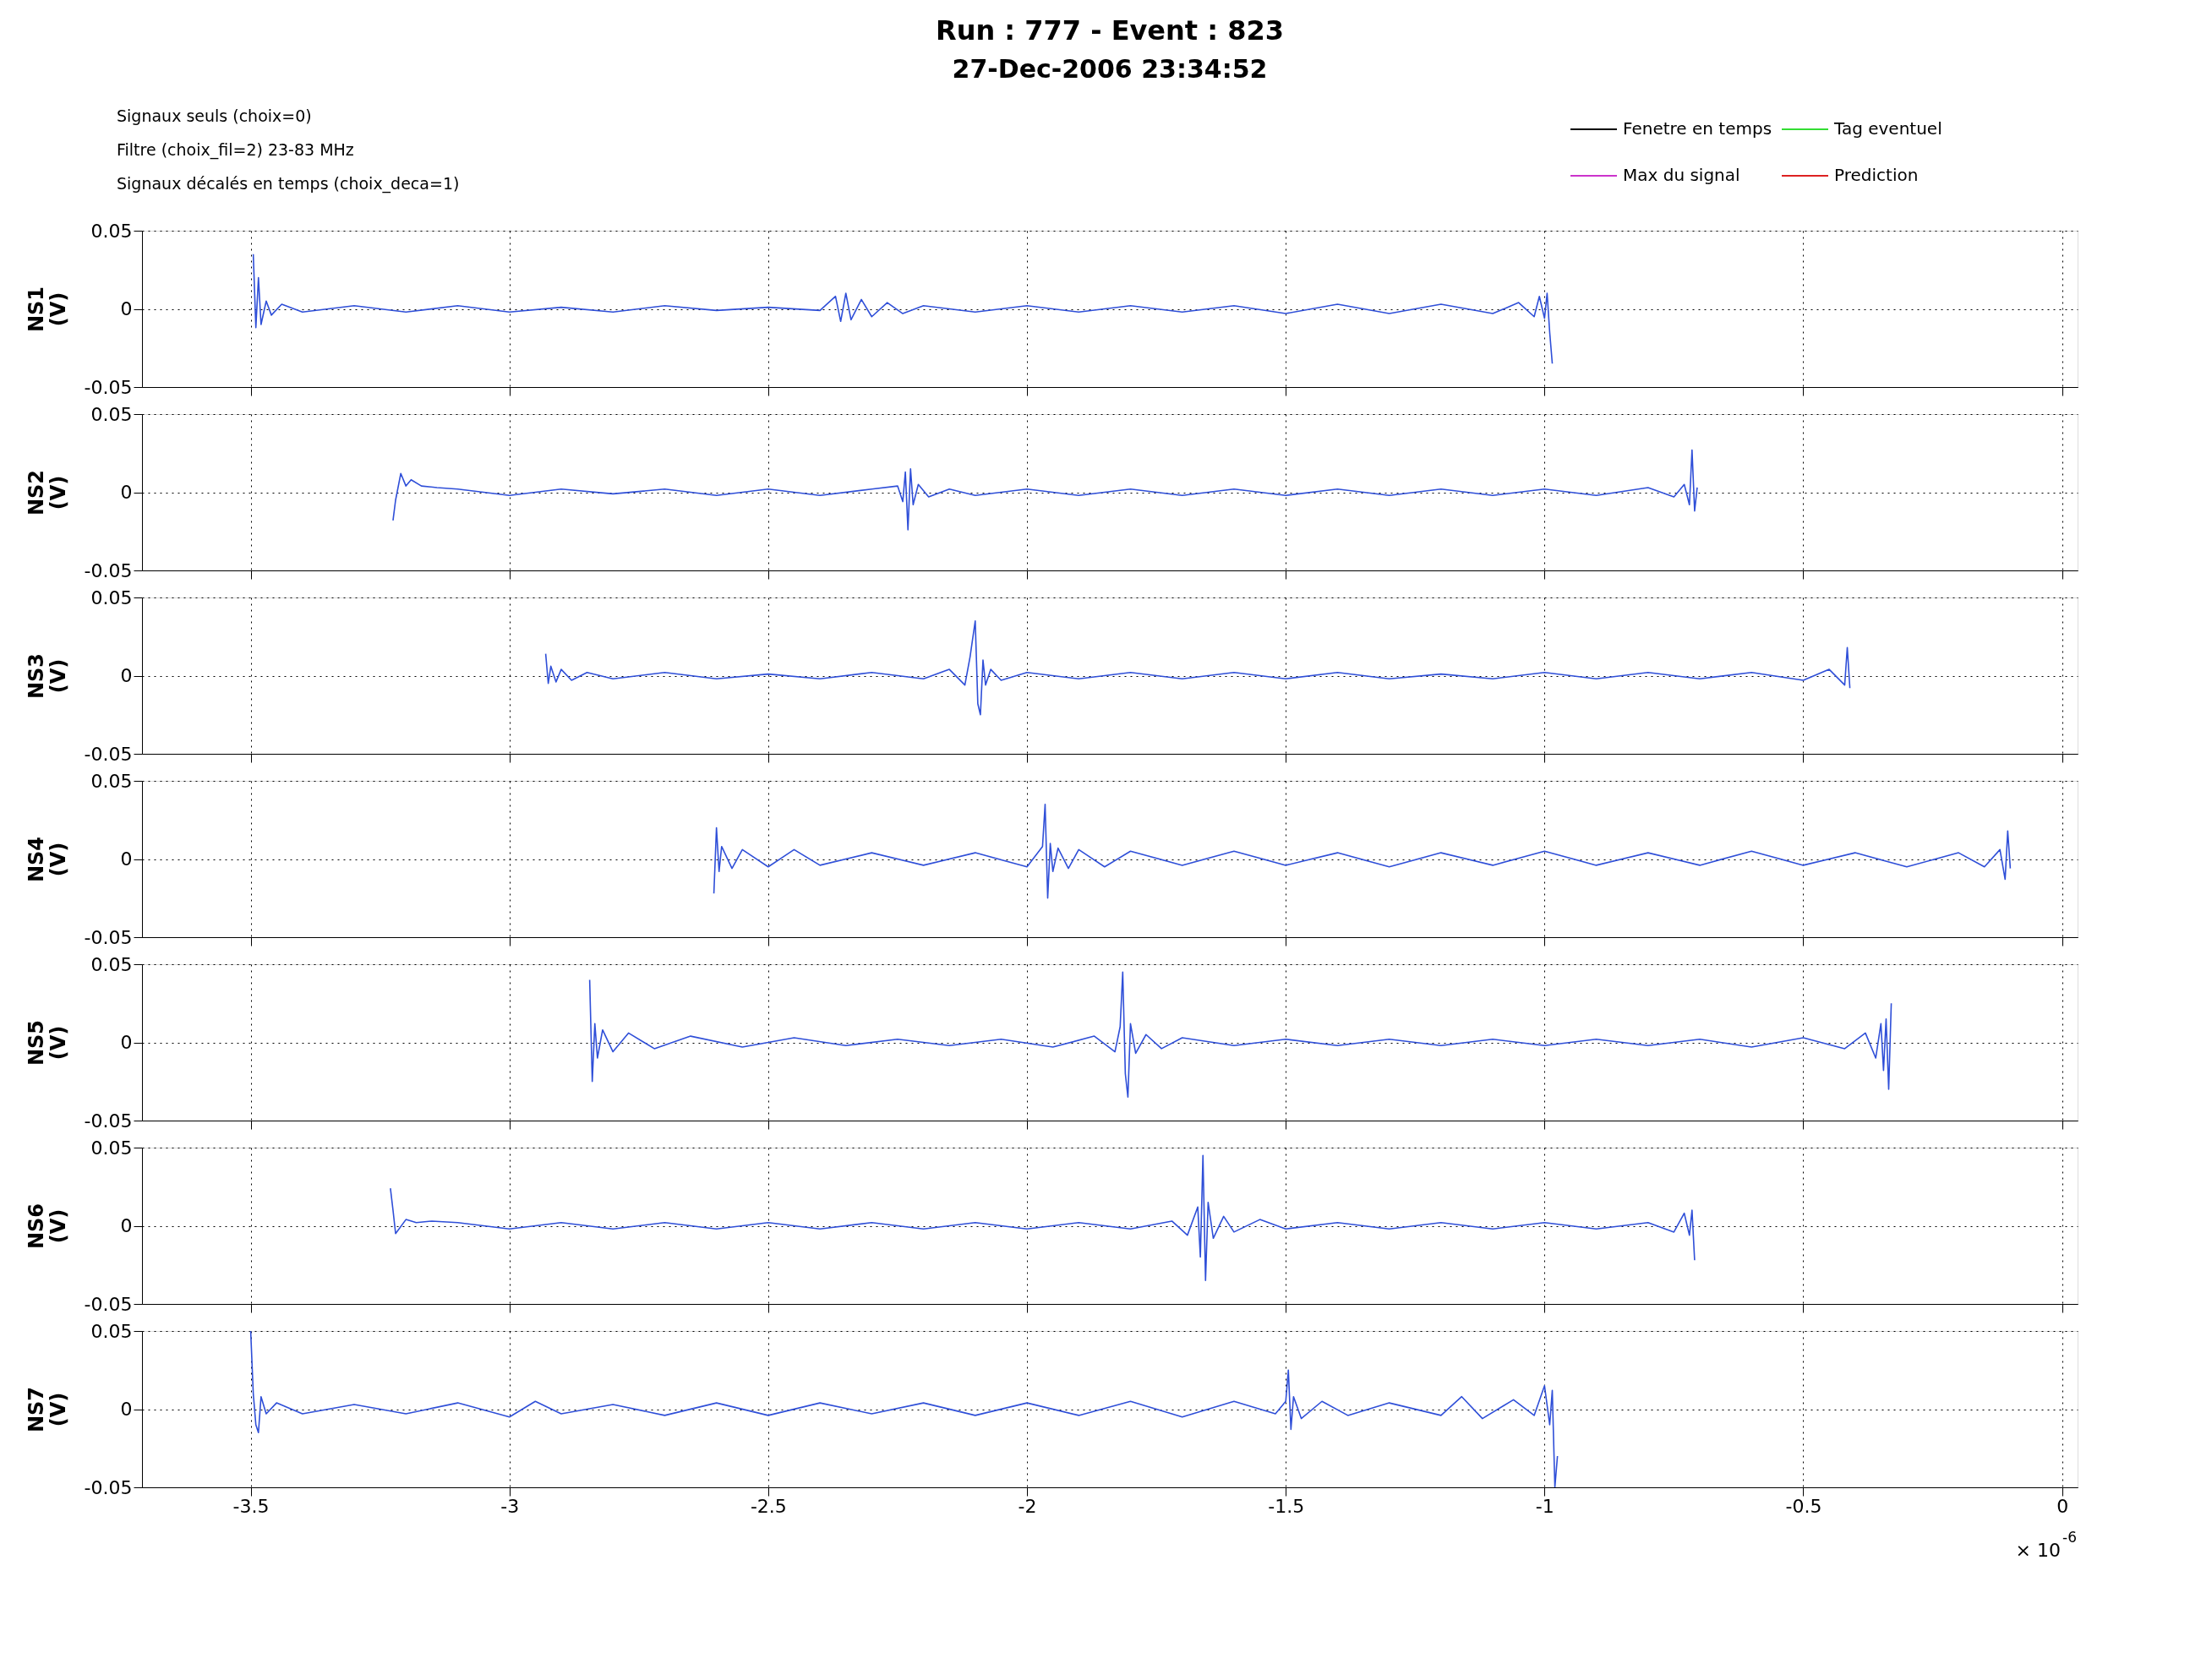 Image resolution: width=2190 pixels, height=1680 pixels. Describe the element at coordinates (510, 1506) in the screenshot. I see `x-tick-label: -3` at that location.